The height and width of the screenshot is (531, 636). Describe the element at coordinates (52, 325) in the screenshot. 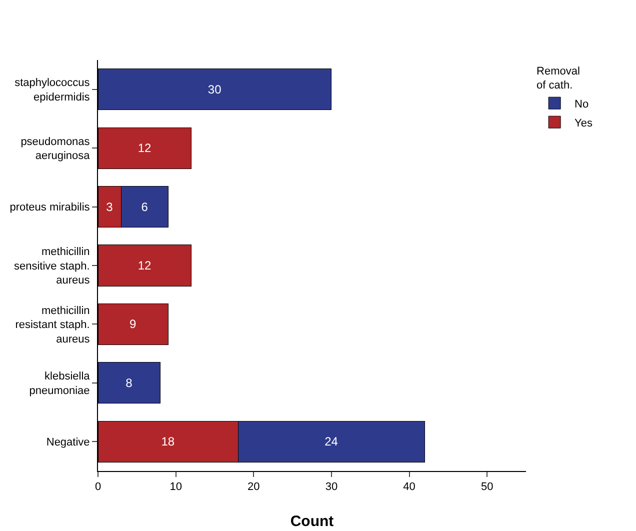

I see `y-tick-label: methicillin resistant staph. aureus` at that location.